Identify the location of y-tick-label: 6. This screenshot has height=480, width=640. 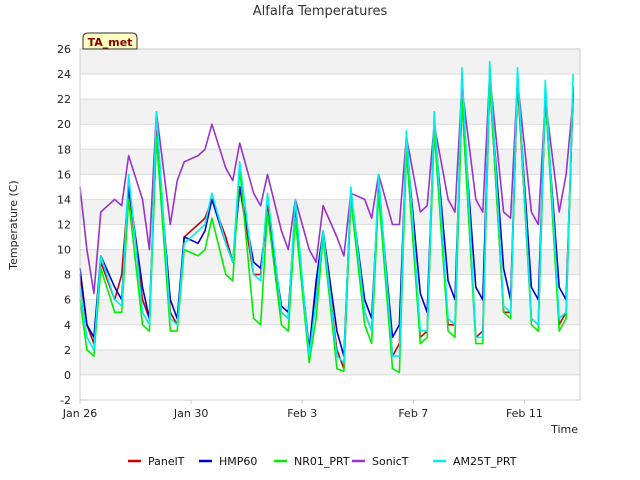
(67, 300).